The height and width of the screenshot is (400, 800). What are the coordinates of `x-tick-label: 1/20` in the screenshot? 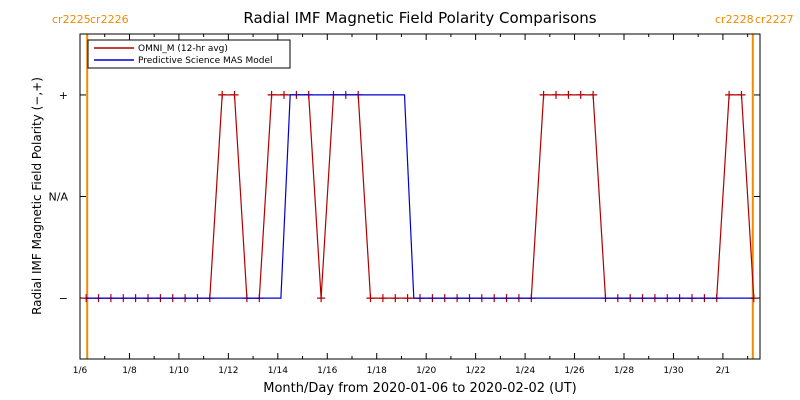 It's located at (426, 371).